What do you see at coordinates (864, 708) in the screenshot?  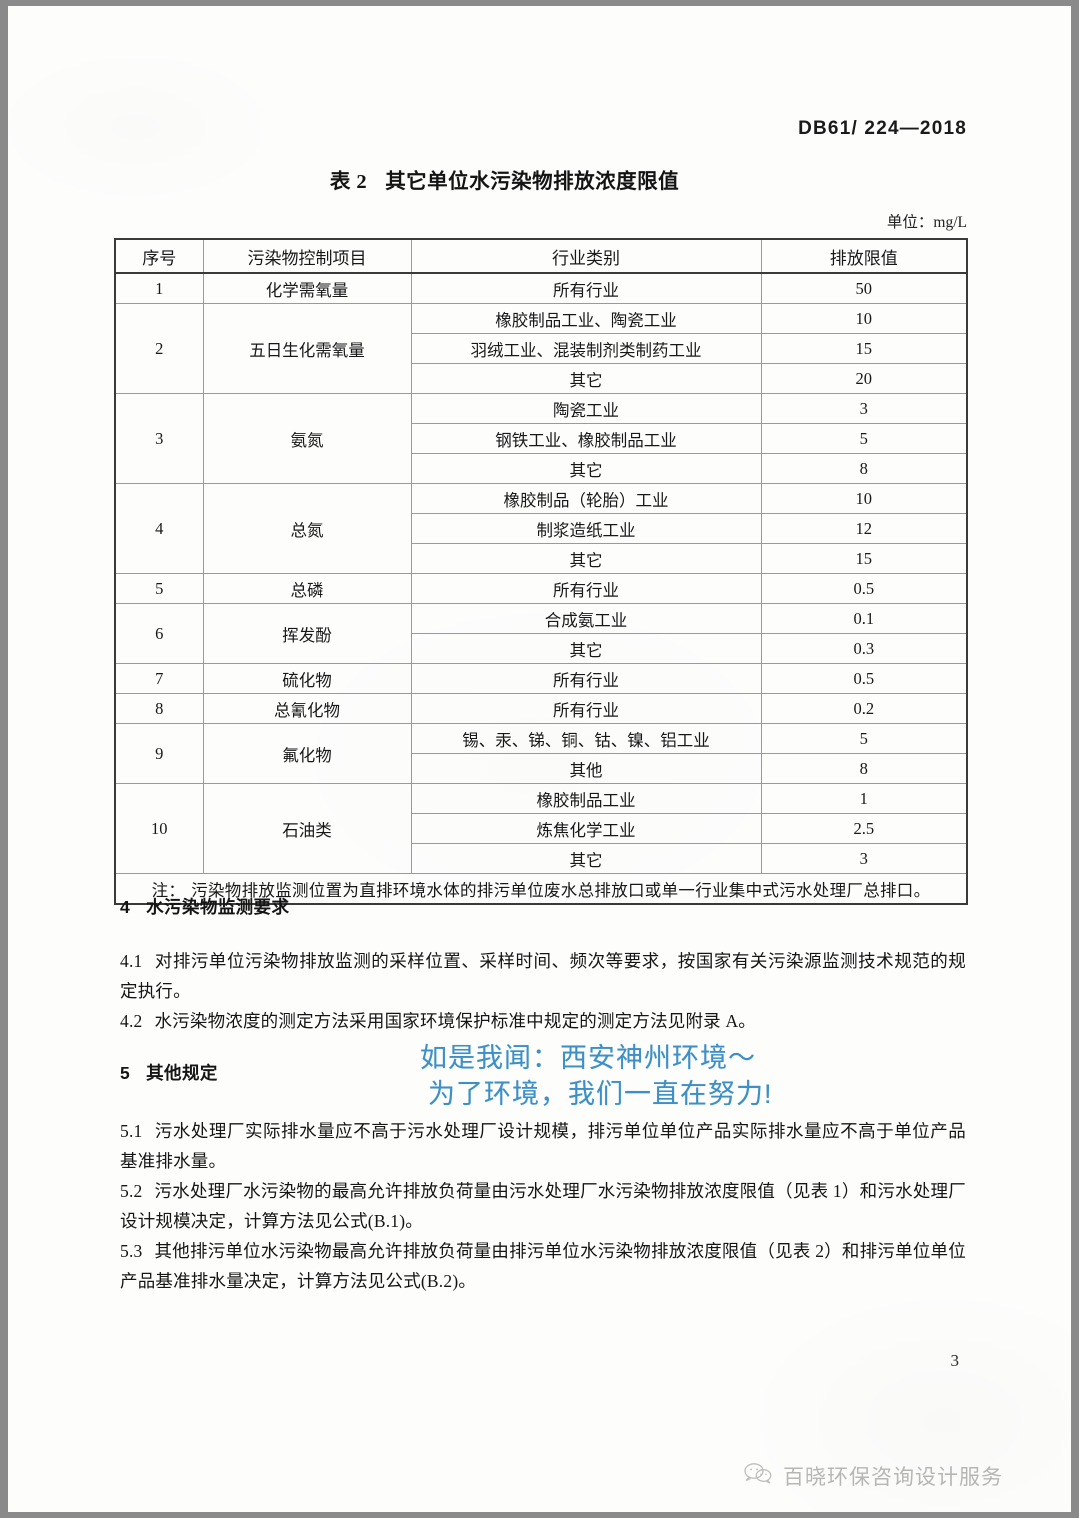 I see `cell-limit: 0.2` at bounding box center [864, 708].